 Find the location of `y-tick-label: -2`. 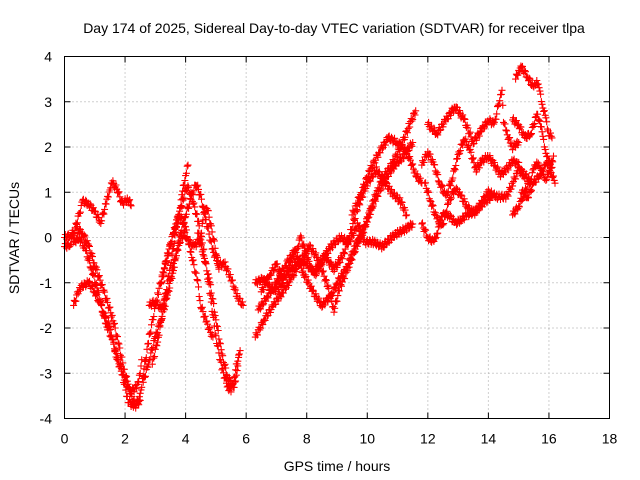

y-tick-label: -2 is located at coordinates (46, 328).